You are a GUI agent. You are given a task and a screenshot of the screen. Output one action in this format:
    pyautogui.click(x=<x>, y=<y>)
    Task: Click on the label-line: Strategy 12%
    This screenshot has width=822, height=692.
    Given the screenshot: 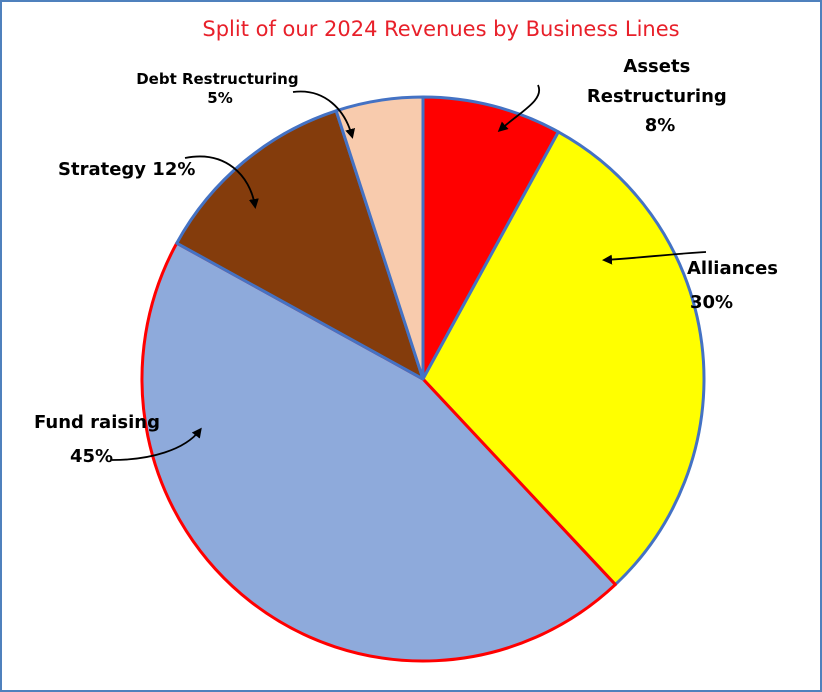 What is the action you would take?
    pyautogui.click(x=126, y=169)
    